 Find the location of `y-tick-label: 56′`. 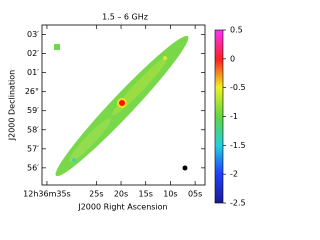

y-tick-label: 56′ is located at coordinates (33, 167).